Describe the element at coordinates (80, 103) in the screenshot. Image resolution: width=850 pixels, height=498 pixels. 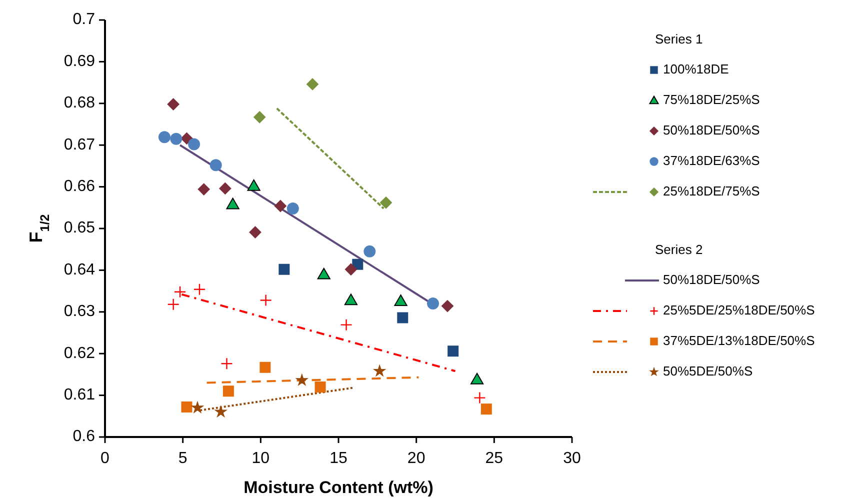
I see `y-tick-label: 0.68` at that location.